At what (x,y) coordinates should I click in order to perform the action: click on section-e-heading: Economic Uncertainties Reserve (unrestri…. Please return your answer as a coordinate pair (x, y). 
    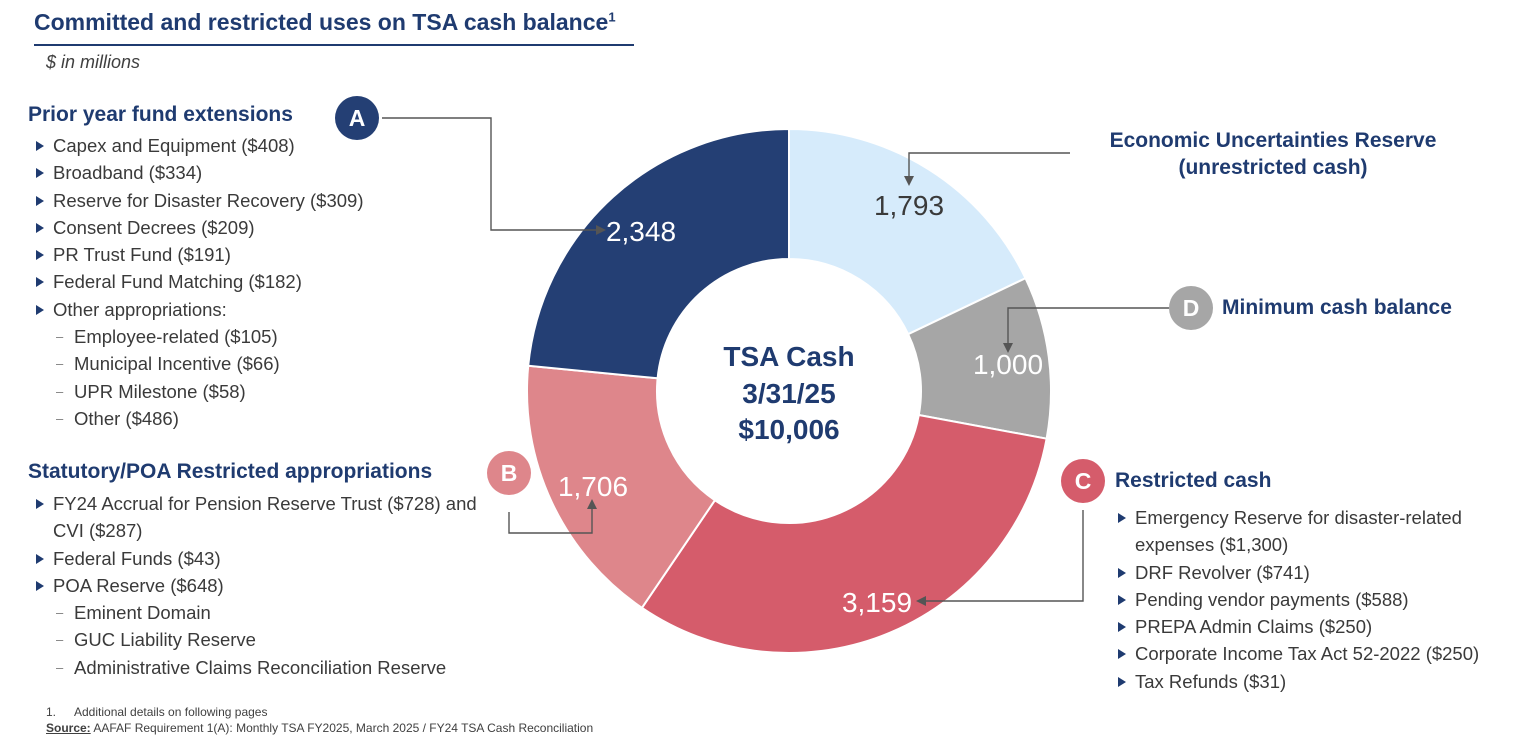
    Looking at the image, I should click on (1273, 154).